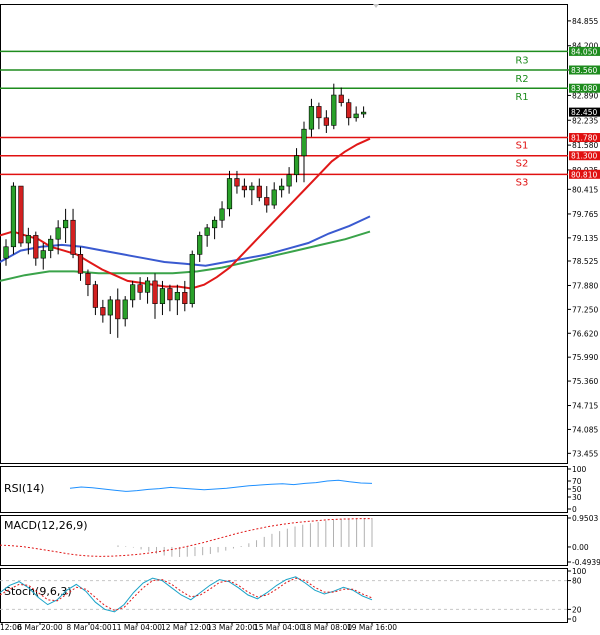 The image size is (600, 635). I want to click on current-price-label: 82.450, so click(584, 112).